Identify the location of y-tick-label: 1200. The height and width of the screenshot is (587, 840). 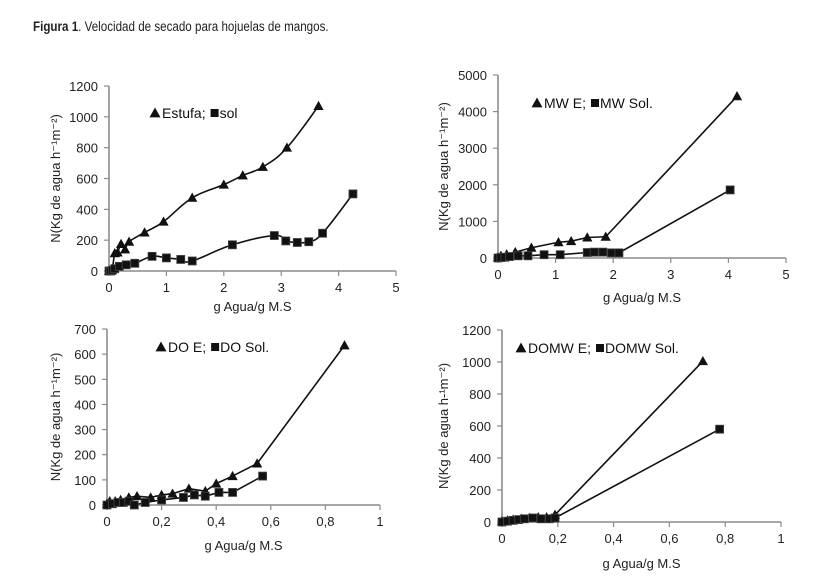
(83, 86).